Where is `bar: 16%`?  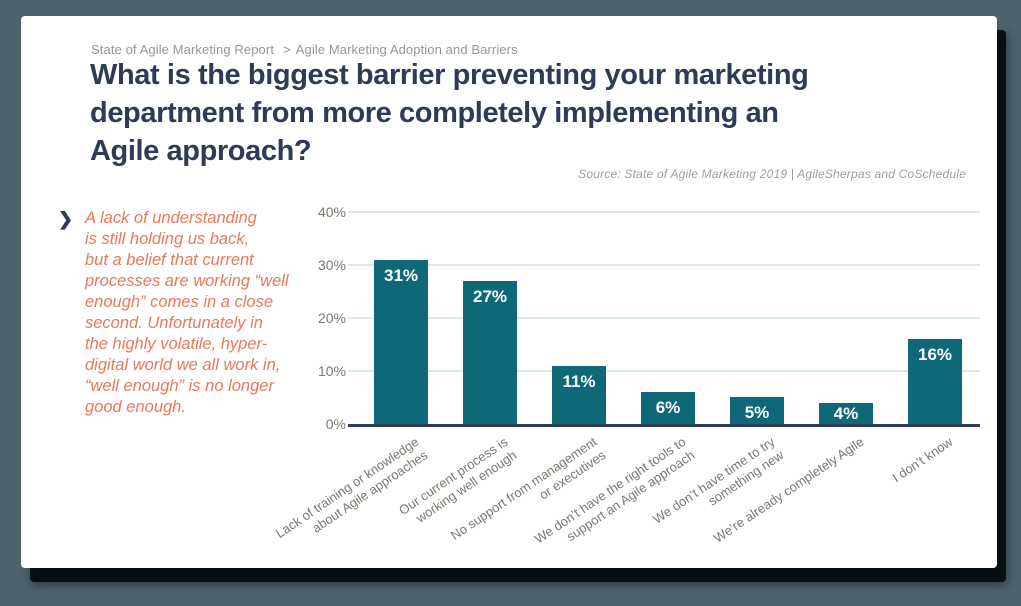
bar: 16% is located at coordinates (935, 381).